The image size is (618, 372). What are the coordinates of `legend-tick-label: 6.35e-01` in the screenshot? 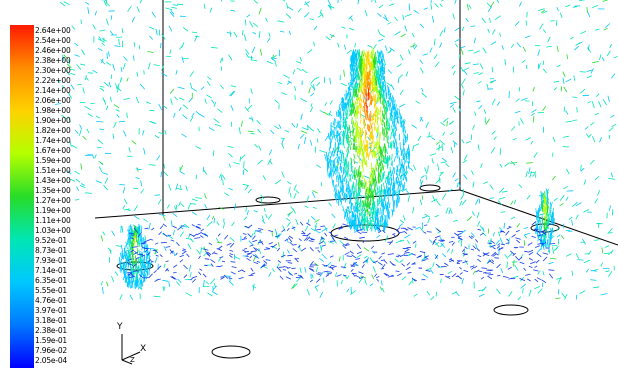 It's located at (51, 281).